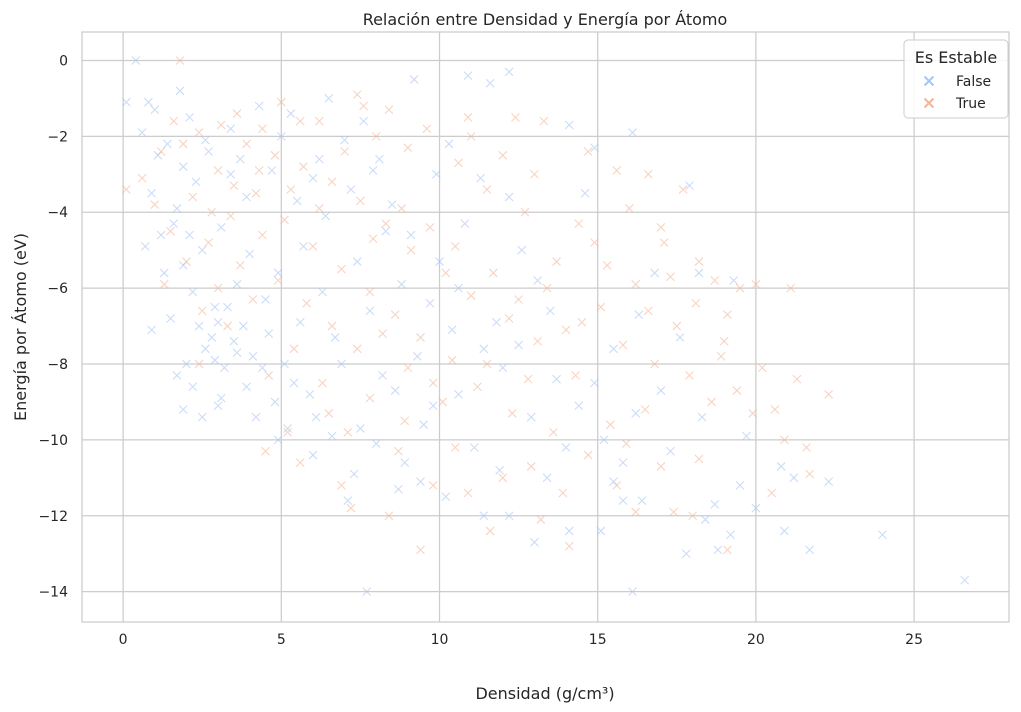 The height and width of the screenshot is (712, 1021). I want to click on y-tick-label: −12, so click(53, 517).